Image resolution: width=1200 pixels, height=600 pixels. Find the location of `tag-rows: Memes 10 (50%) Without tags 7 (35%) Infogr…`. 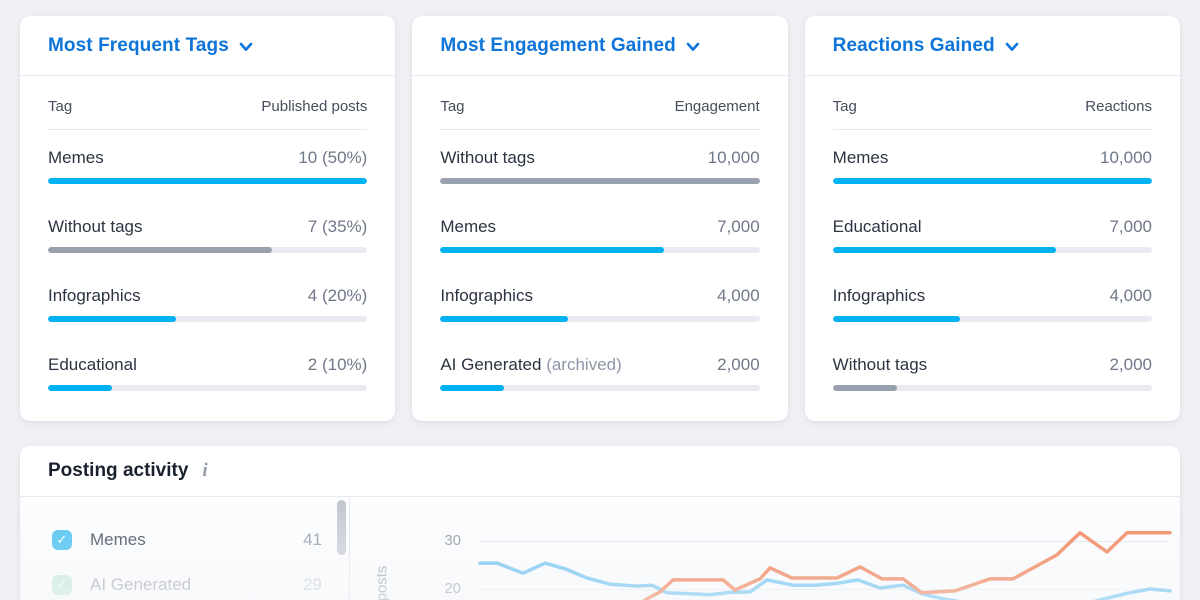

tag-rows: Memes 10 (50%) Without tags 7 (35%) Infogr… is located at coordinates (207, 268).